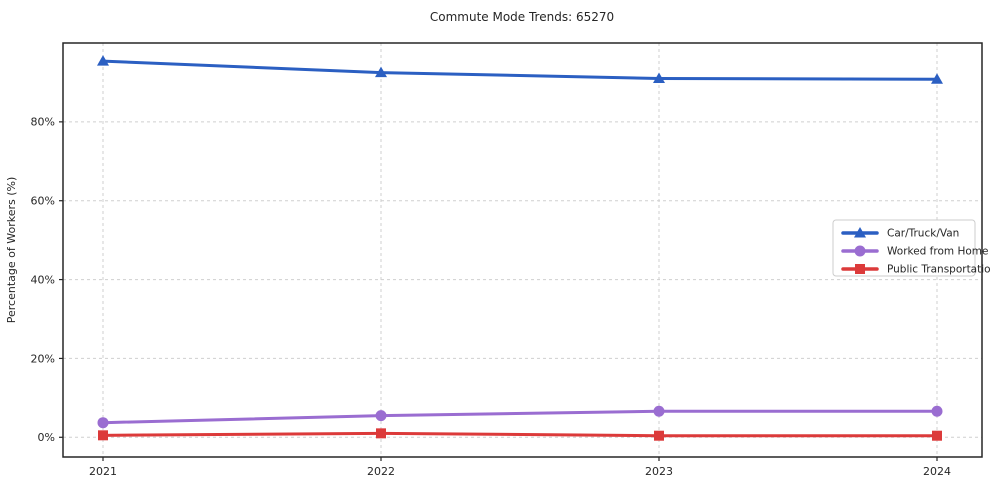 Image resolution: width=990 pixels, height=490 pixels. Describe the element at coordinates (937, 471) in the screenshot. I see `x-tick-label: 2024` at that location.